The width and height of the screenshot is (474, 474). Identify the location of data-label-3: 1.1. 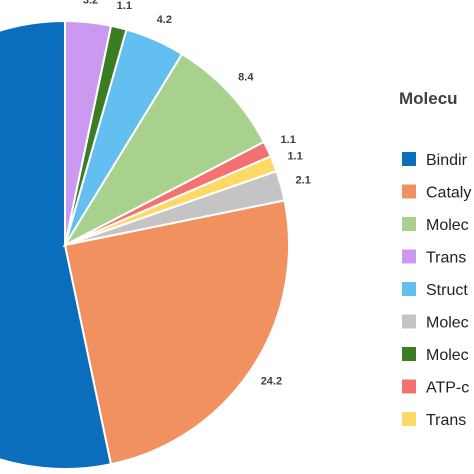
(294, 156).